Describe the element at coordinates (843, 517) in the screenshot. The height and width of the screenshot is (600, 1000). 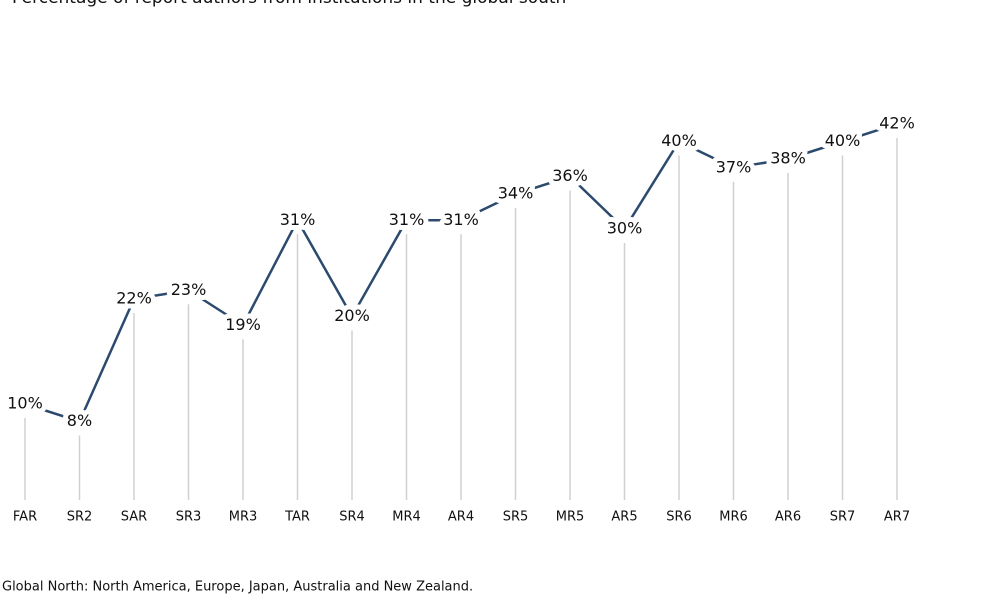
I see `x-tick-label: SR7` at that location.